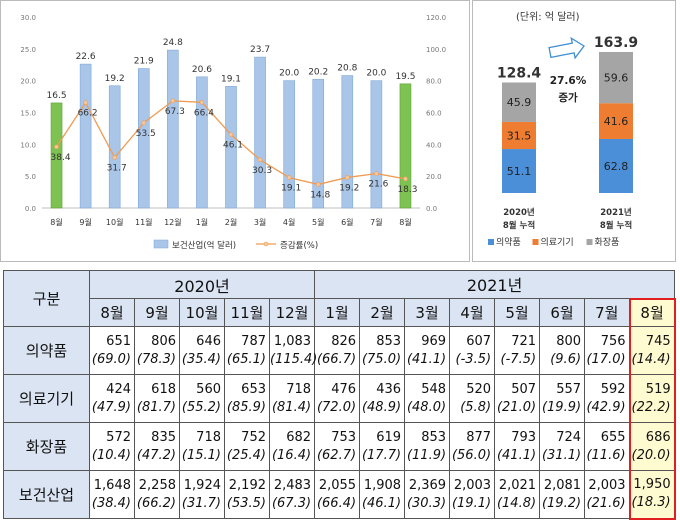  Describe the element at coordinates (299, 389) in the screenshot. I see `export-value: 718` at that location.